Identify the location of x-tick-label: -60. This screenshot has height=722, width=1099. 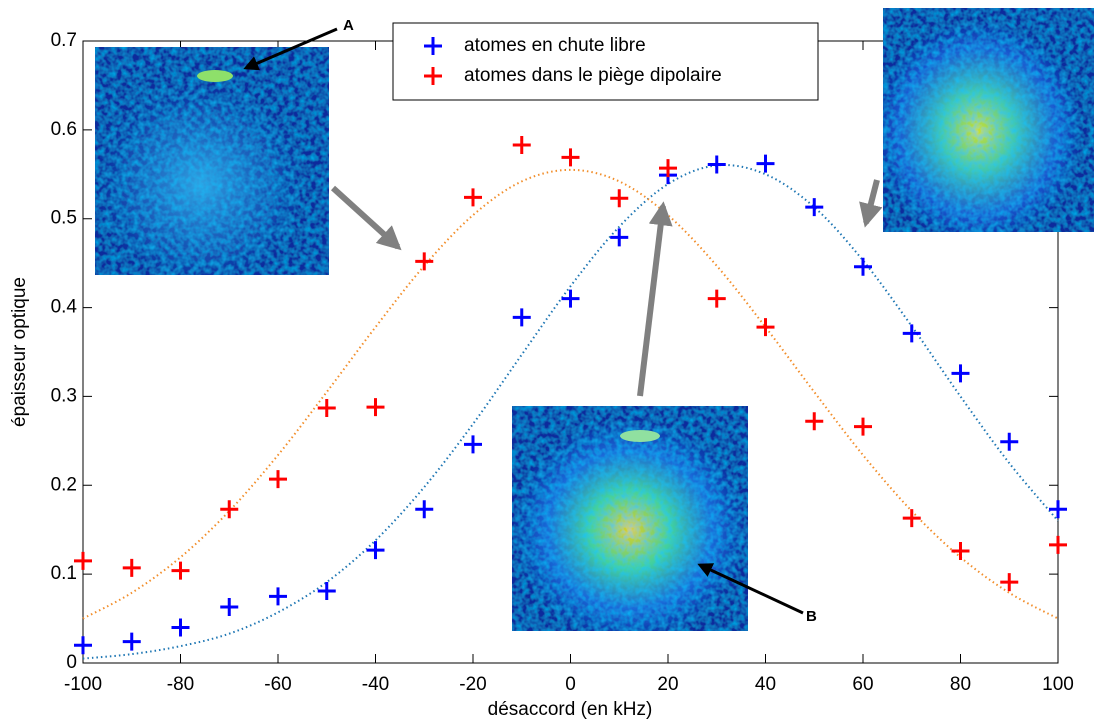
(277, 684).